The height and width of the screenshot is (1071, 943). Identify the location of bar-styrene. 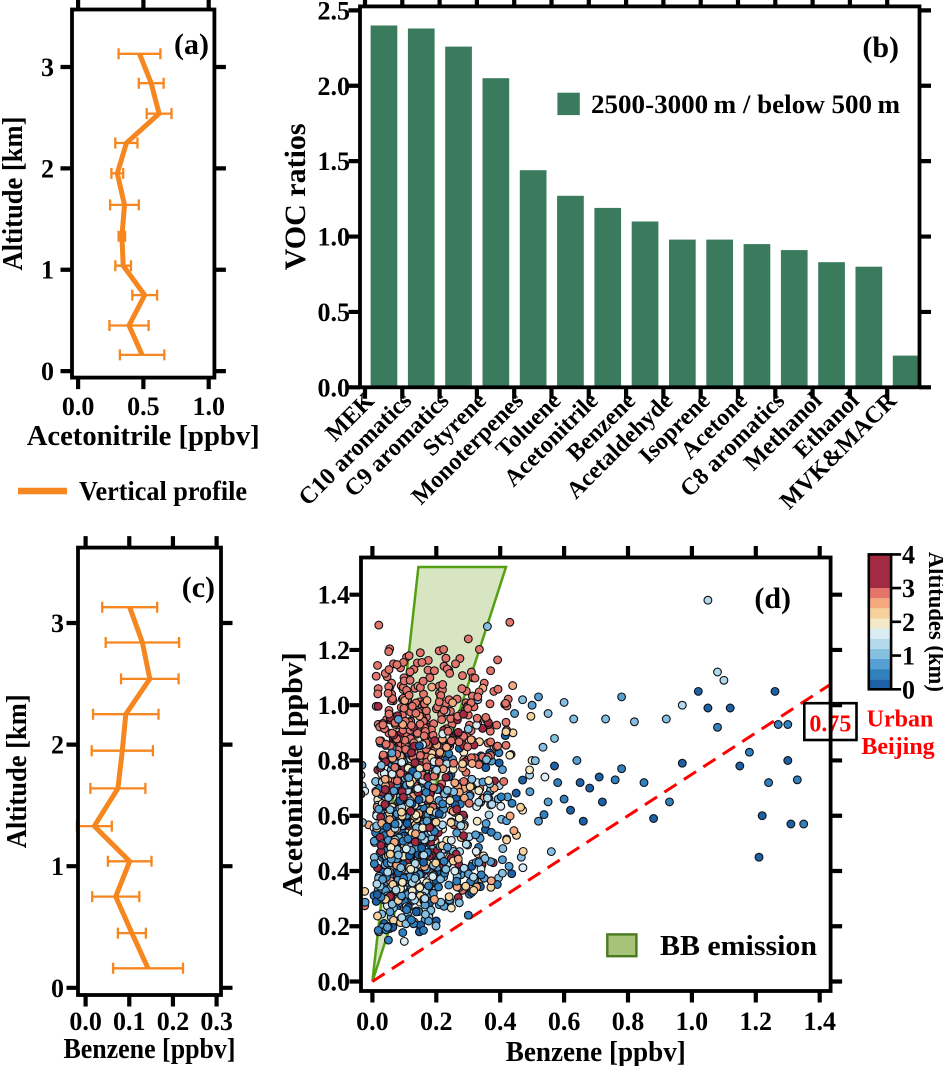
(496, 233).